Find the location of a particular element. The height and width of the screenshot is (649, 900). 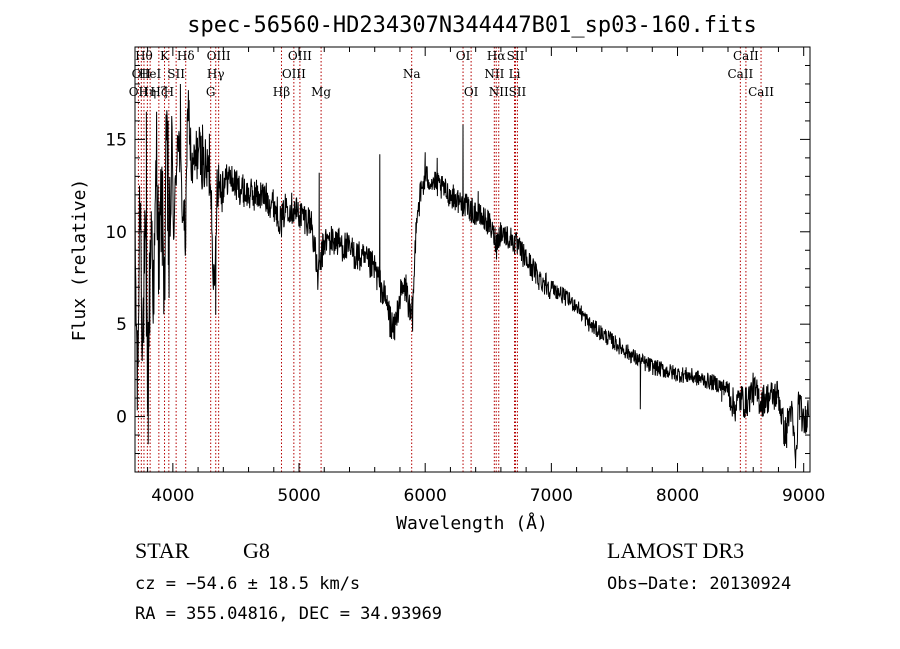

y-tick-label: 0 is located at coordinates (121, 418).